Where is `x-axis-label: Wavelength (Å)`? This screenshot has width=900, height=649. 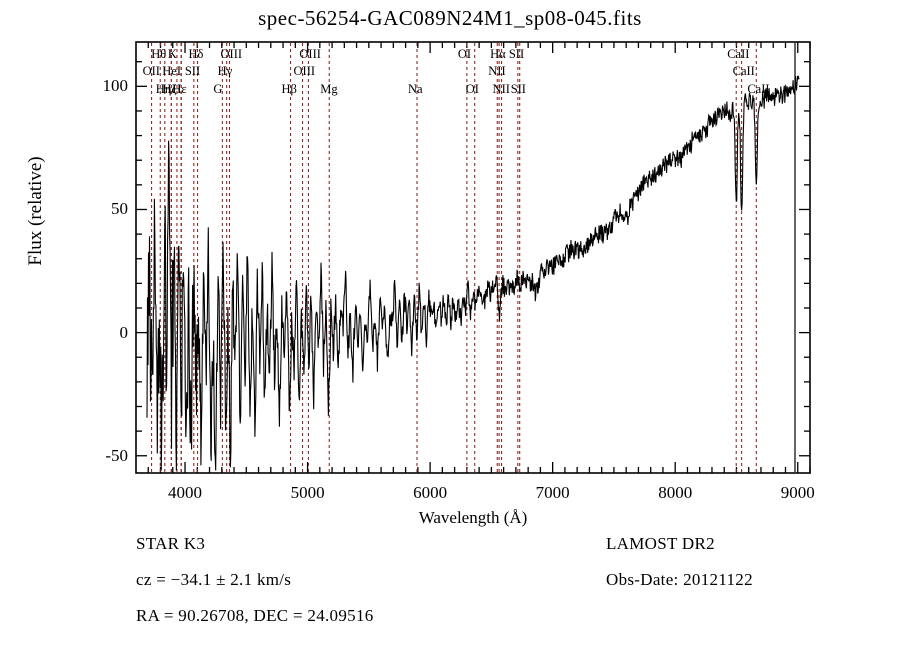
x-axis-label: Wavelength (Å) is located at coordinates (473, 517).